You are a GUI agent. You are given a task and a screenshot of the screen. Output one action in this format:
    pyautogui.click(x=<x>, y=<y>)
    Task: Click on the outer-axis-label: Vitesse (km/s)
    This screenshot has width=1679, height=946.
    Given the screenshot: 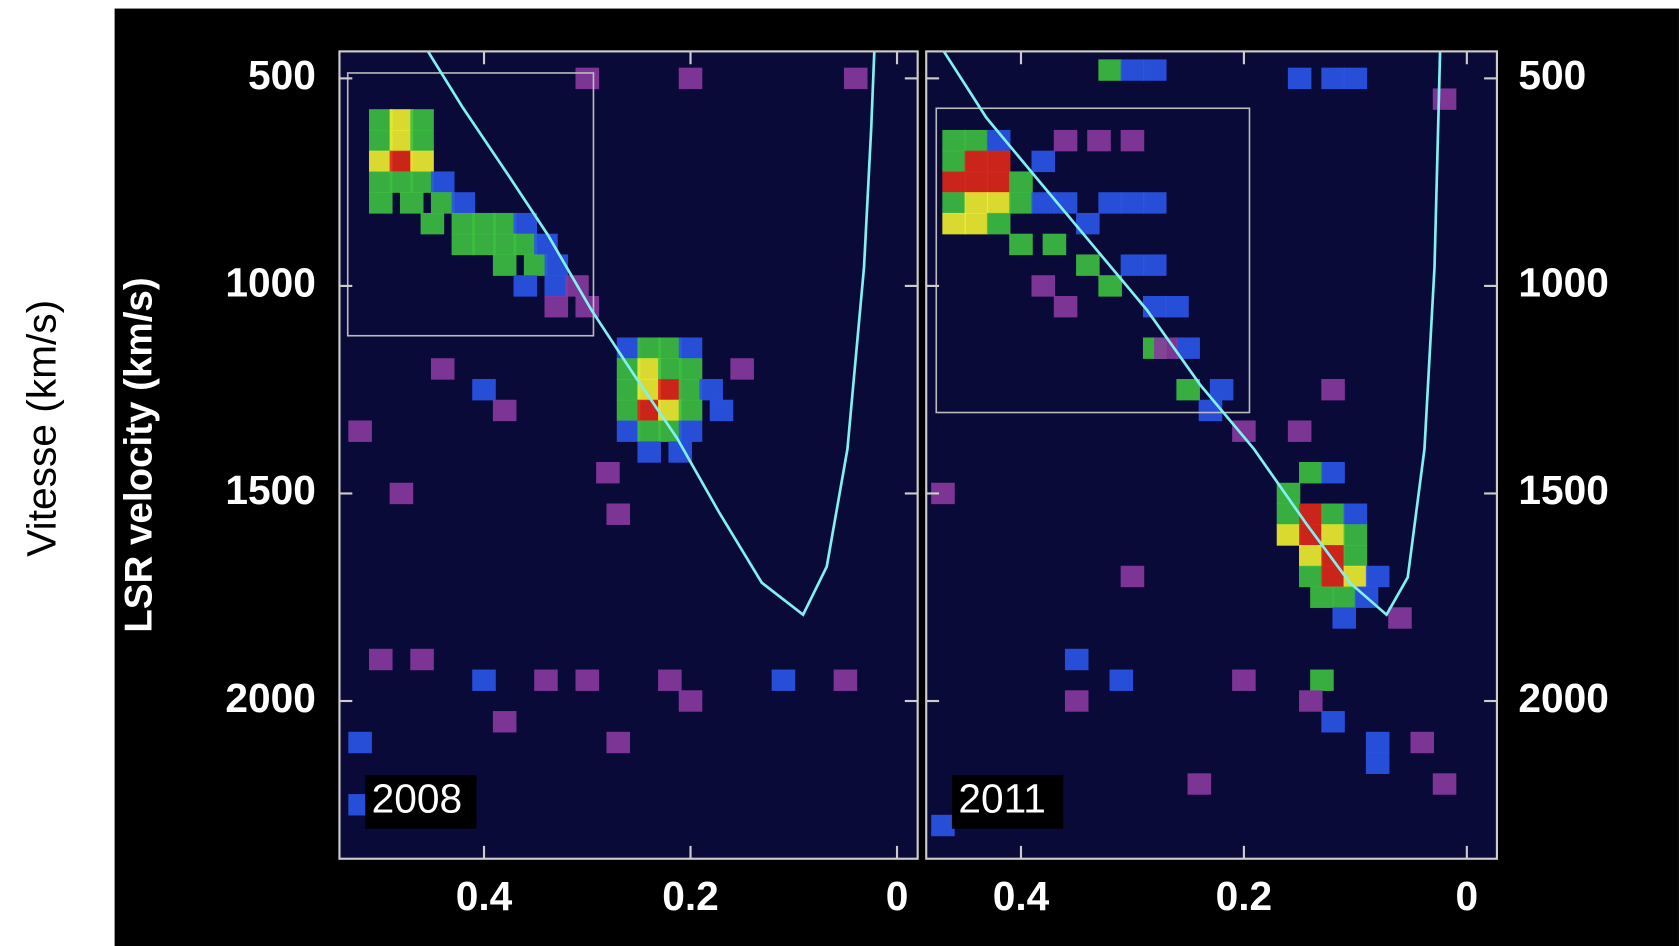 What is the action you would take?
    pyautogui.click(x=42, y=428)
    